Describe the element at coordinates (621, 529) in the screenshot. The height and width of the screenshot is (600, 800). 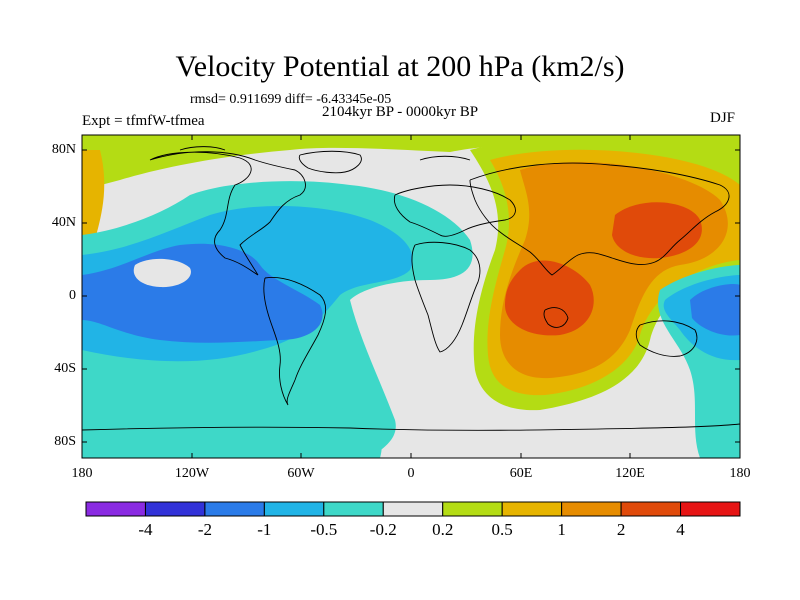
I see `colorbar-label: 2` at that location.